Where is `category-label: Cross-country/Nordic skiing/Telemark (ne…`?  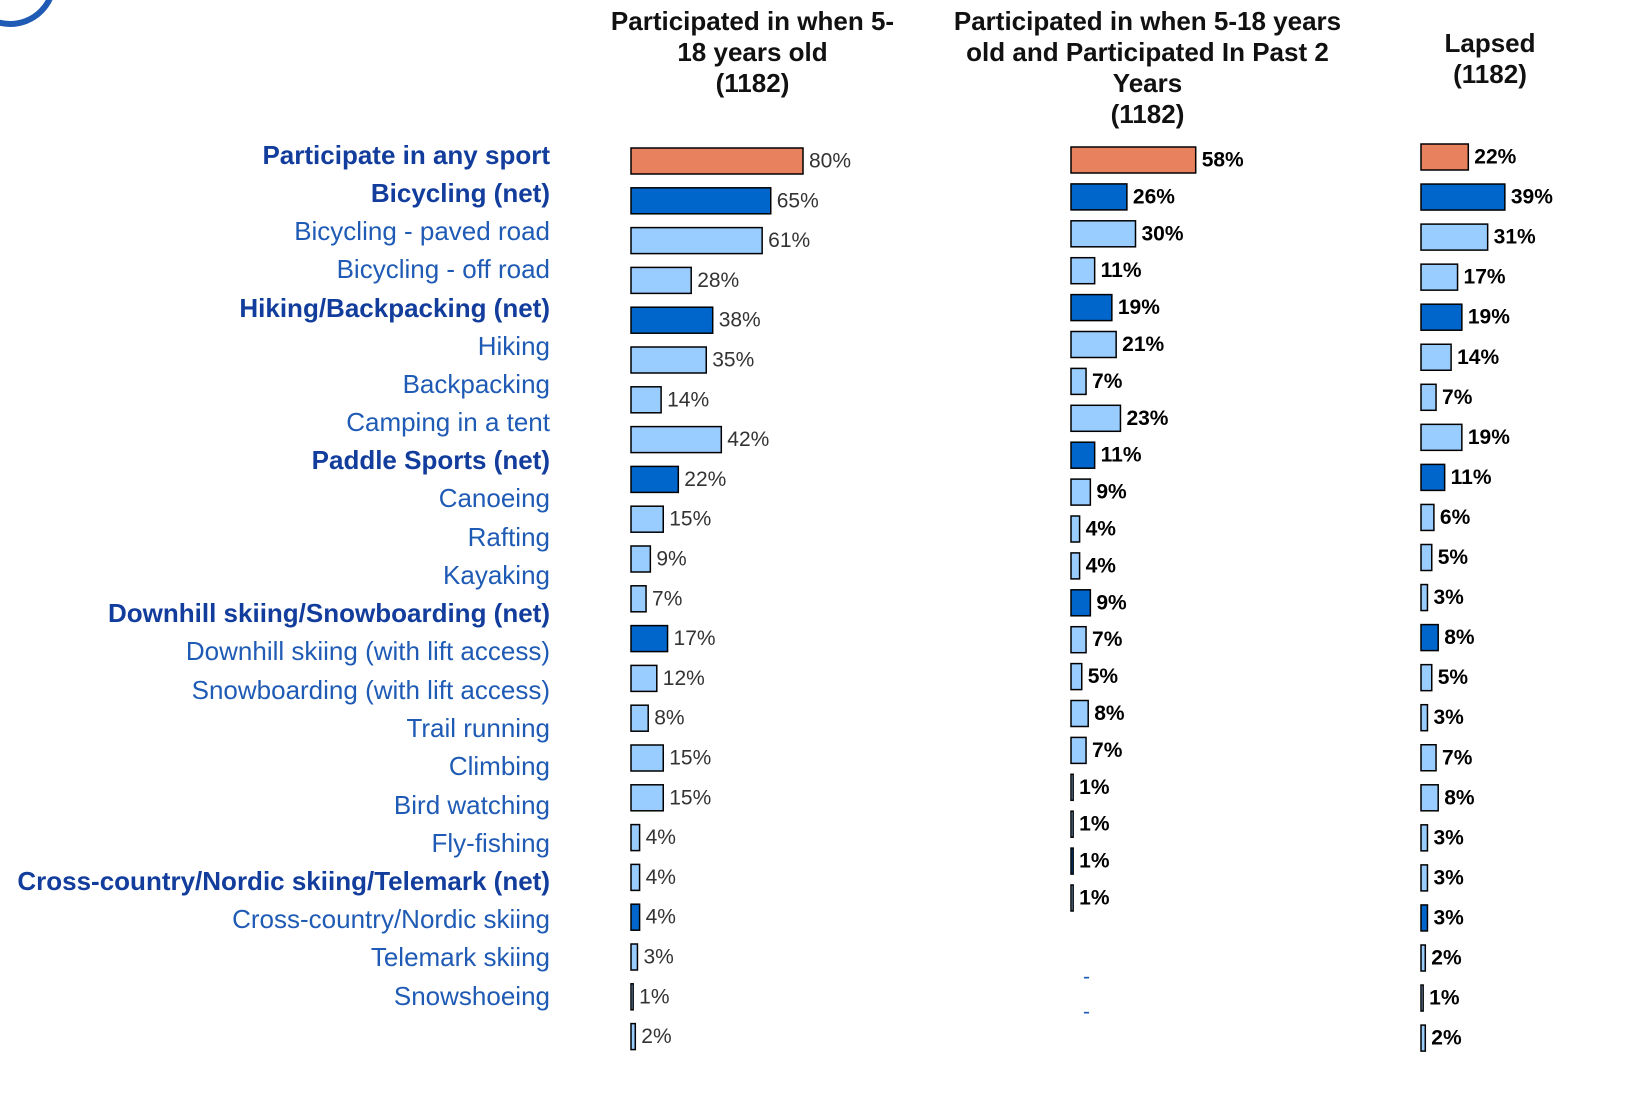 category-label: Cross-country/Nordic skiing/Telemark (ne… is located at coordinates (283, 881).